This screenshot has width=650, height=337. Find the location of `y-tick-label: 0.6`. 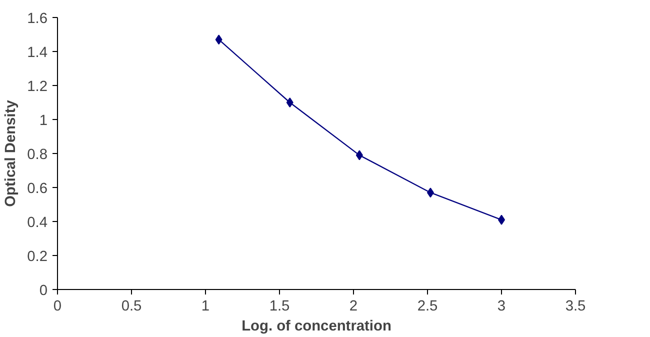

y-tick-label: 0.6 is located at coordinates (37, 189).